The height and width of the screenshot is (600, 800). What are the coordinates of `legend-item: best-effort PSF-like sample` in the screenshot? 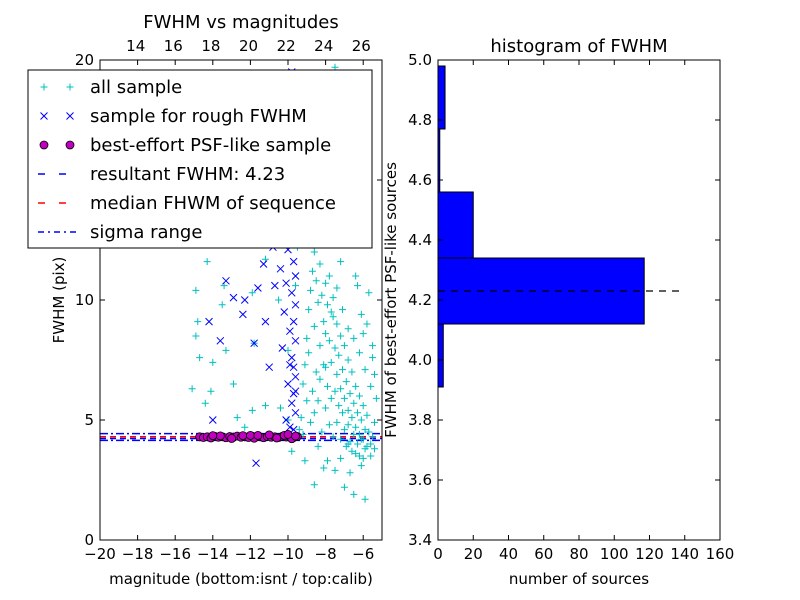 It's located at (185, 145).